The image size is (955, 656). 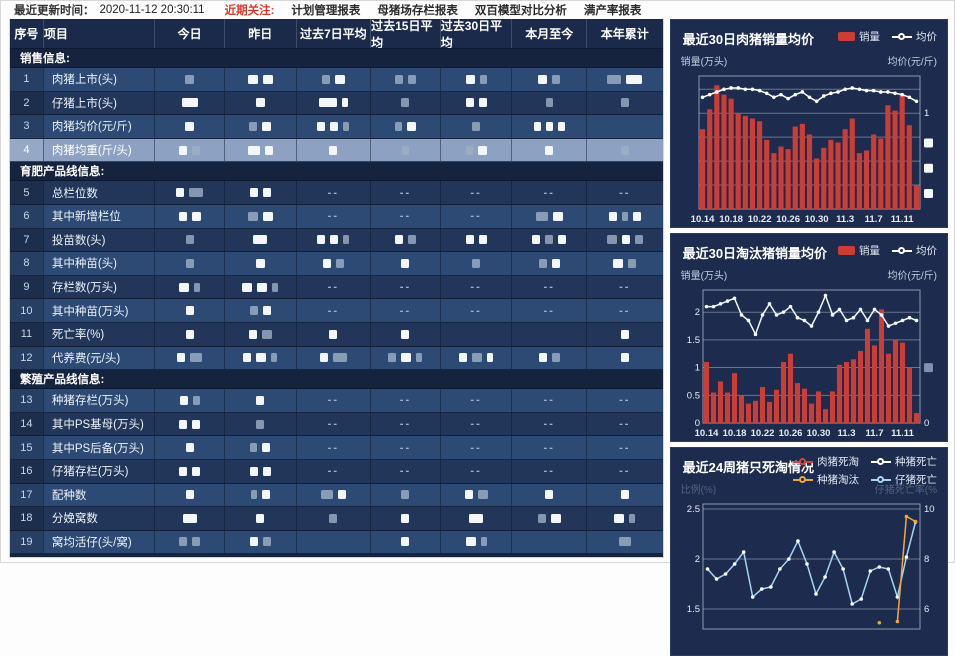 I want to click on chart-legend: 销量 均价, so click(x=887, y=36).